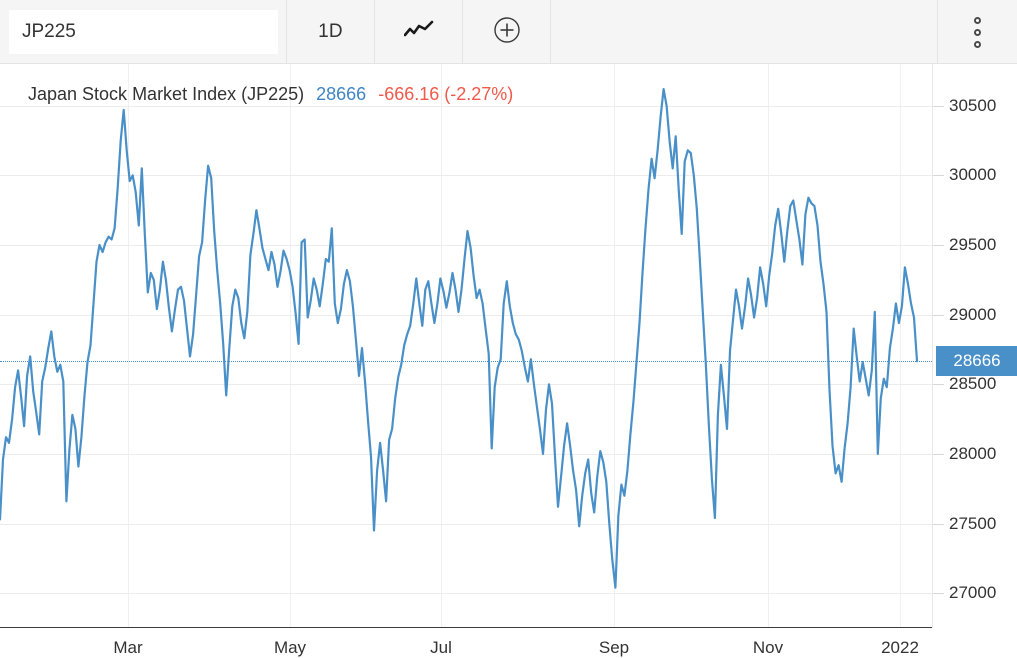 This screenshot has height=658, width=1017. I want to click on more-options-button, so click(977, 32).